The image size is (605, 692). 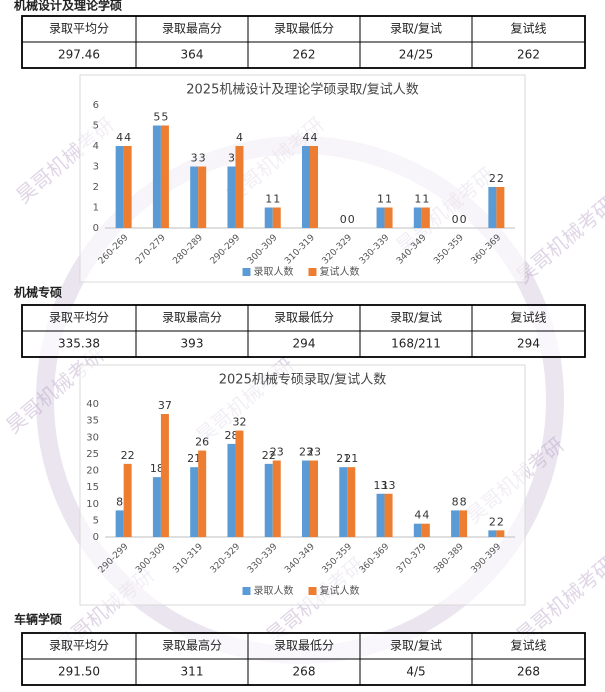 What do you see at coordinates (96, 208) in the screenshot?
I see `y-tick-label: 1` at bounding box center [96, 208].